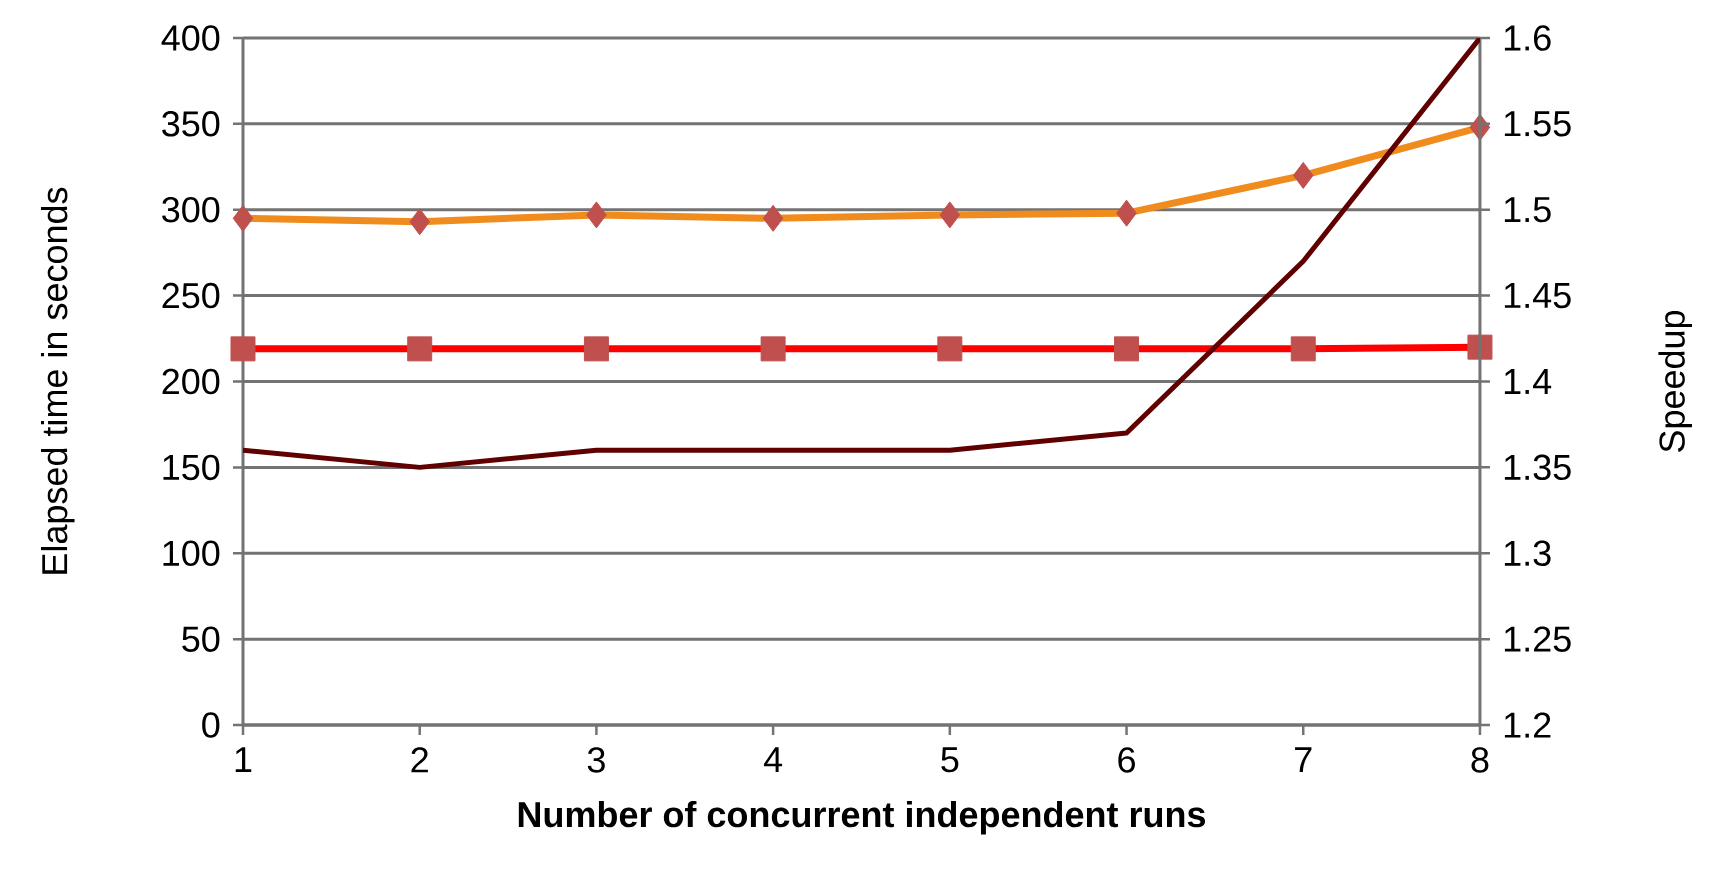 The image size is (1715, 885). I want to click on y2-tick-label: 1.6, so click(1527, 38).